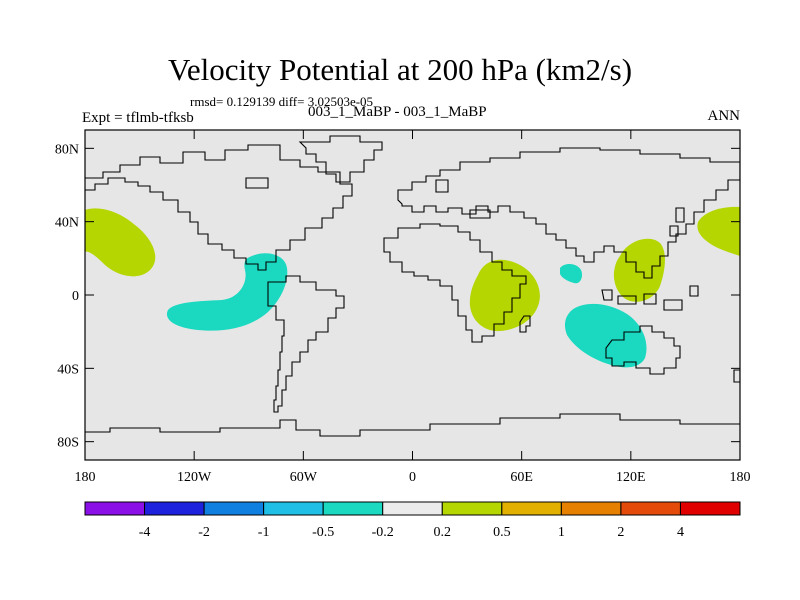 Image resolution: width=800 pixels, height=600 pixels. Describe the element at coordinates (304, 477) in the screenshot. I see `lon-tick-label: 60W` at that location.